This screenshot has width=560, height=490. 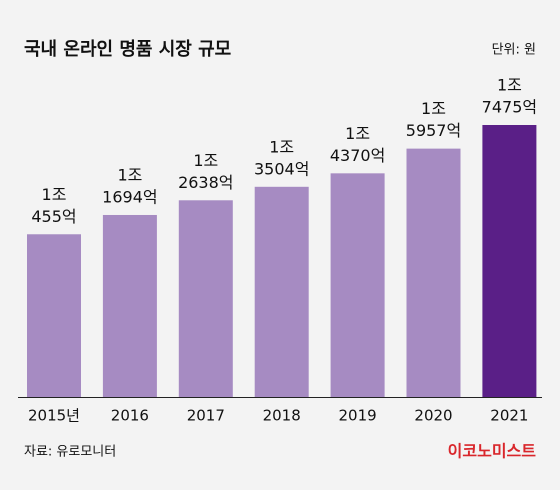 What do you see at coordinates (509, 416) in the screenshot?
I see `x-tick-label: 2021` at bounding box center [509, 416].